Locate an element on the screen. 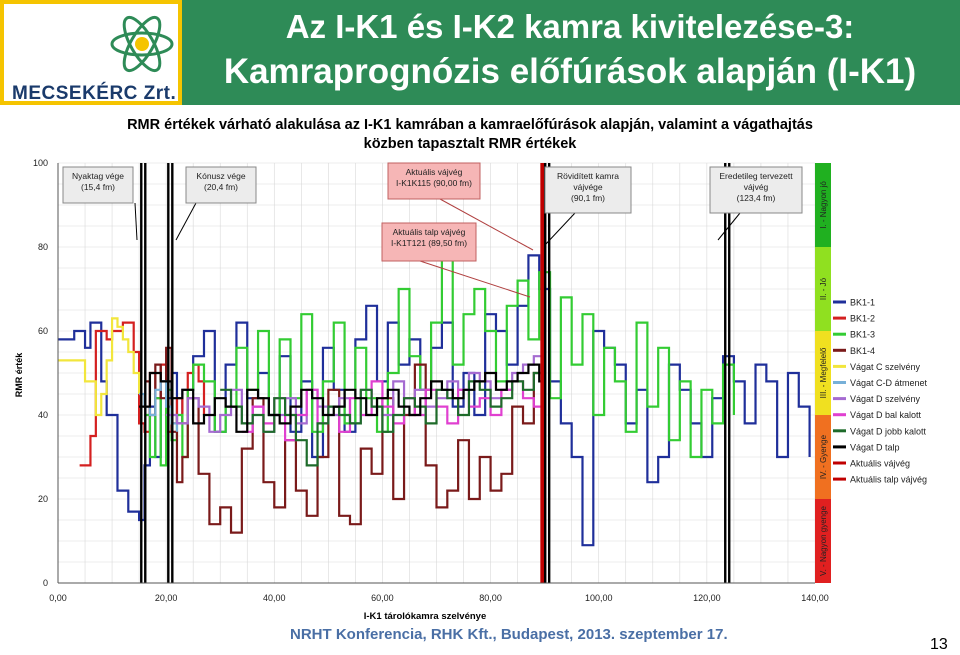 This screenshot has height=655, width=960. callout-text: Eredetileg tervezett is located at coordinates (756, 176).